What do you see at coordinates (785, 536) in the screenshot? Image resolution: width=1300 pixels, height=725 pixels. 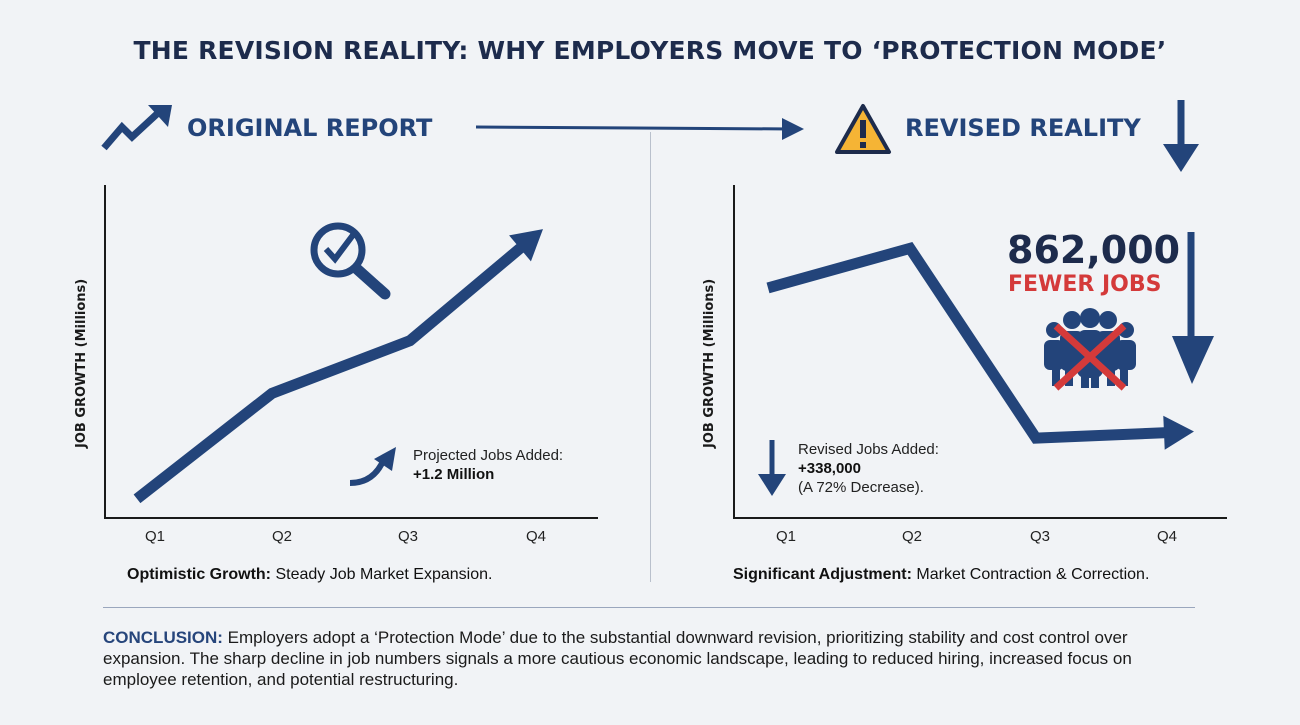 I see `right-x-tick-q1: Q1` at bounding box center [785, 536].